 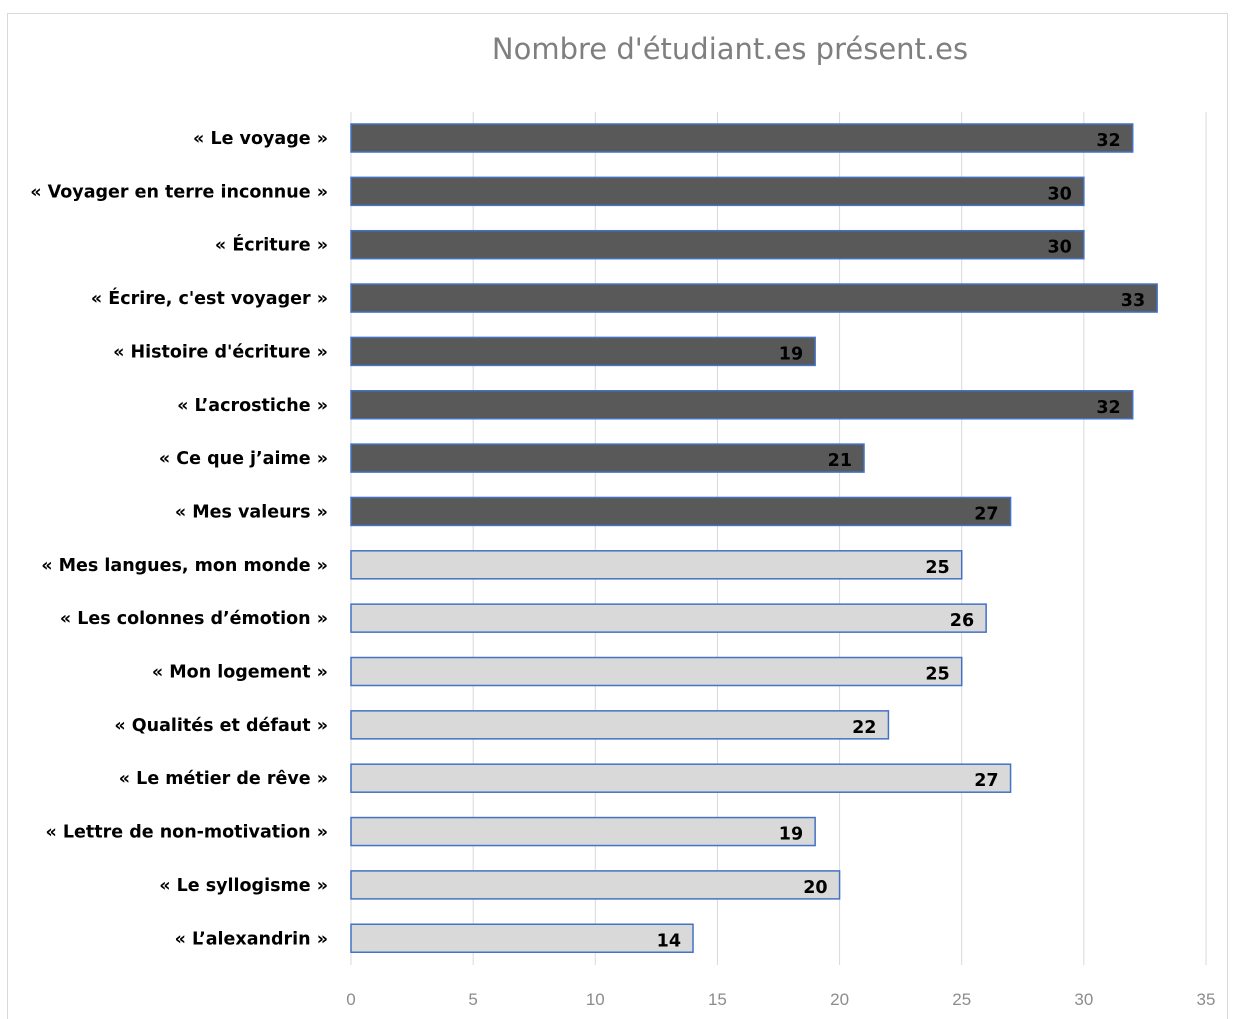 I want to click on data-label: 20, so click(x=815, y=888).